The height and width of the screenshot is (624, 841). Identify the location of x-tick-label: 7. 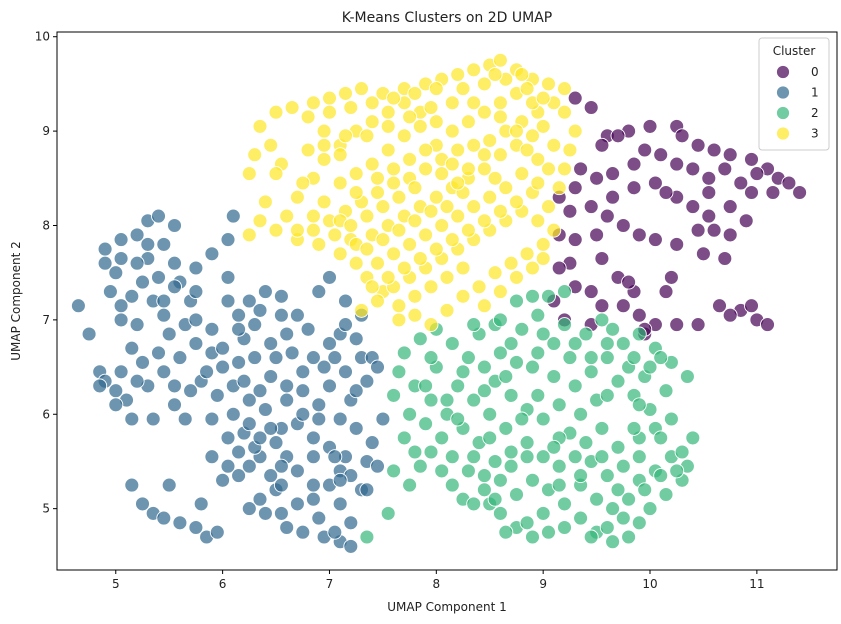
(330, 584).